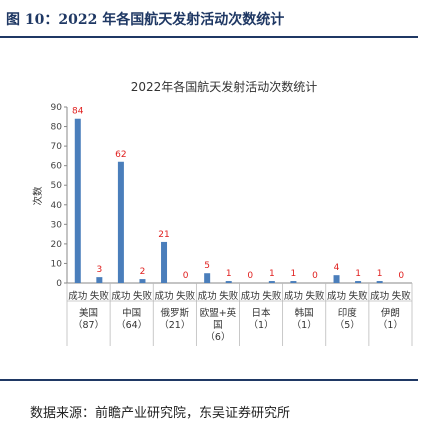 This screenshot has height=421, width=430. What do you see at coordinates (57, 128) in the screenshot?
I see `y-tick-label: 80` at bounding box center [57, 128].